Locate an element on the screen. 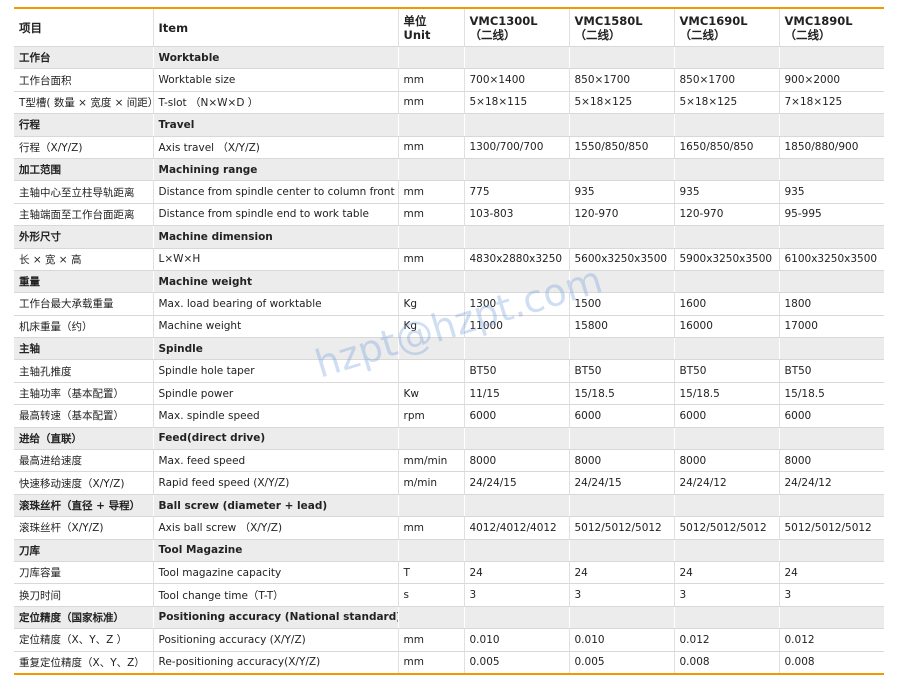 This screenshot has width=899, height=687. value-cell: 7×18×125 is located at coordinates (831, 103).